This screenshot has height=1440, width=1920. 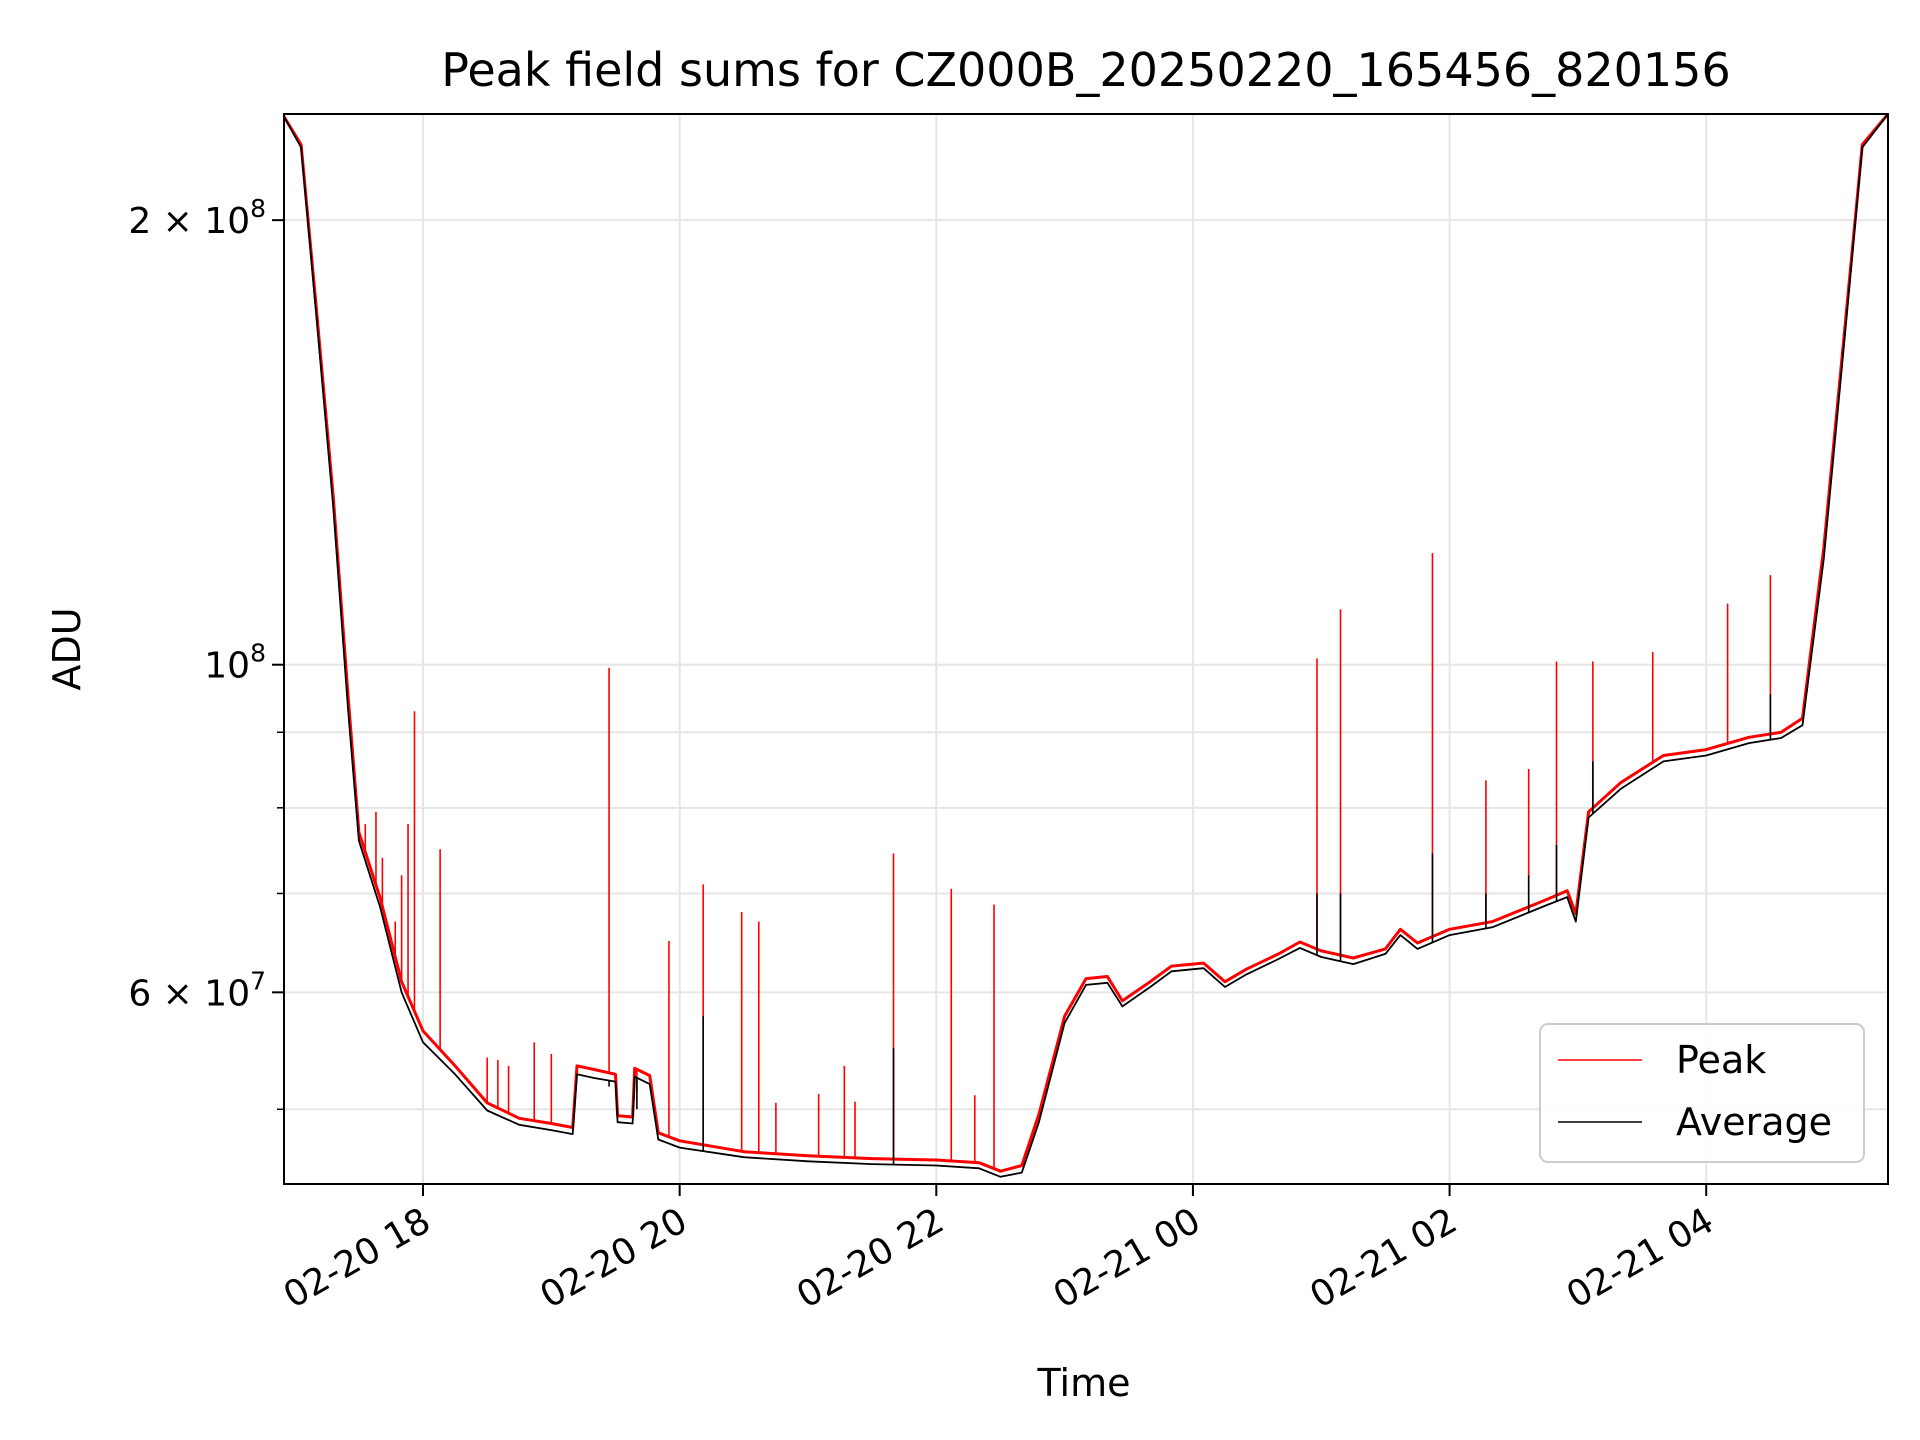 What do you see at coordinates (1084, 1383) in the screenshot?
I see `x-axis-label: Time` at bounding box center [1084, 1383].